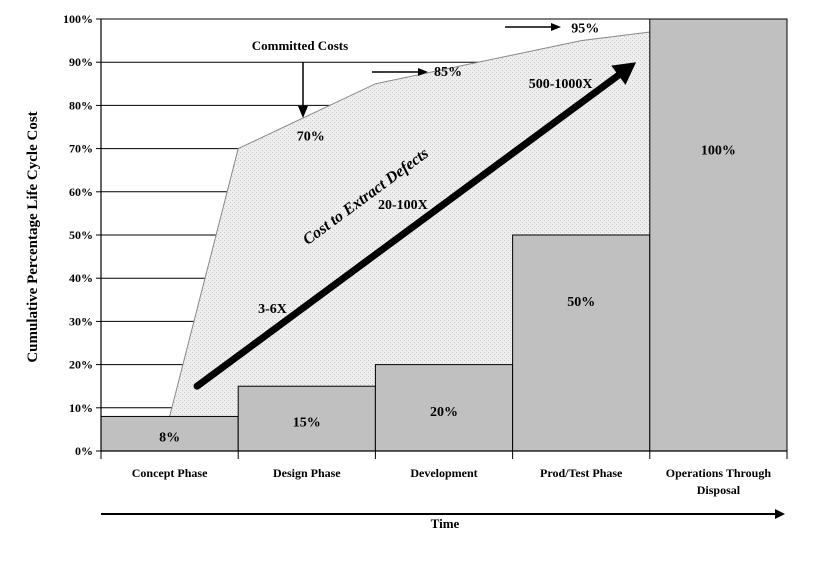 This screenshot has height=575, width=827. I want to click on committed-costs-pointer-head, so click(303, 112).